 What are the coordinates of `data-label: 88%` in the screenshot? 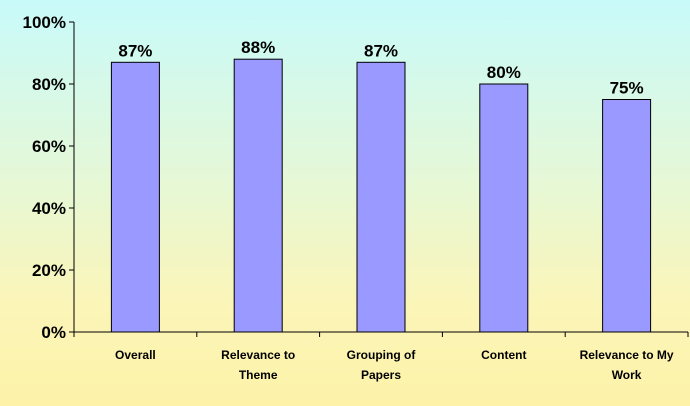 It's located at (258, 47).